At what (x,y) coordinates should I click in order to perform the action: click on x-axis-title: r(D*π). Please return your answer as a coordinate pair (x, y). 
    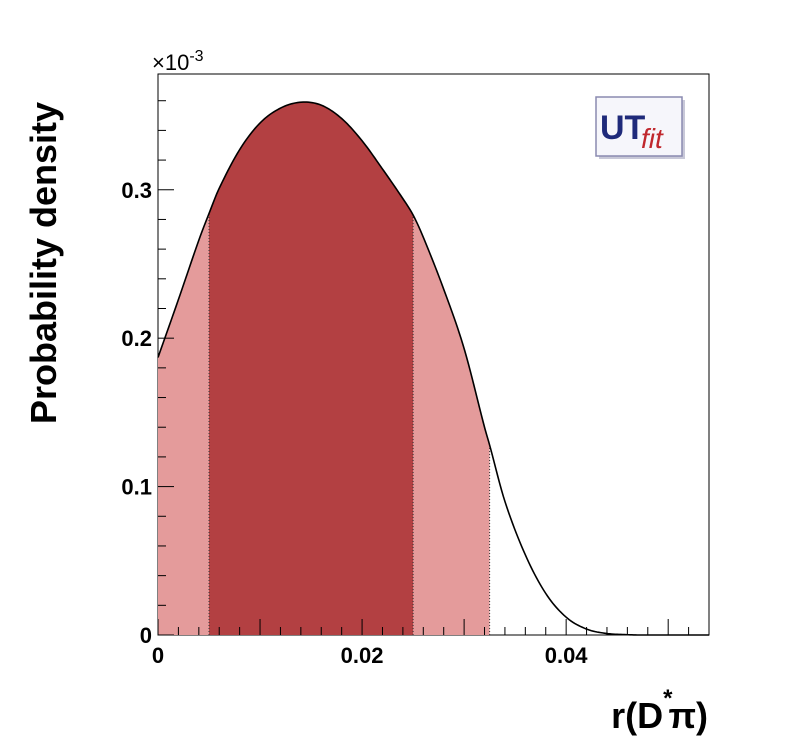
    Looking at the image, I should click on (659, 710).